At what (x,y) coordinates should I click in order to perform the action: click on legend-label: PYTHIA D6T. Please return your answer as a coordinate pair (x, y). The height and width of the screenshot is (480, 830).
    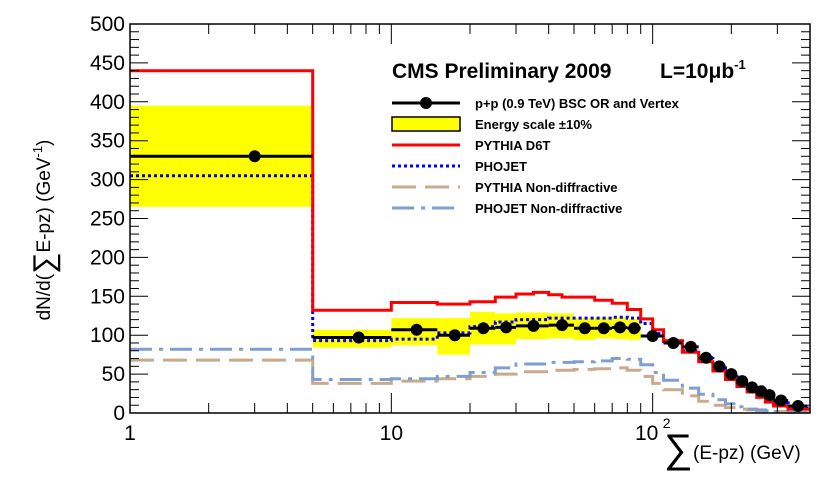
    Looking at the image, I should click on (512, 145).